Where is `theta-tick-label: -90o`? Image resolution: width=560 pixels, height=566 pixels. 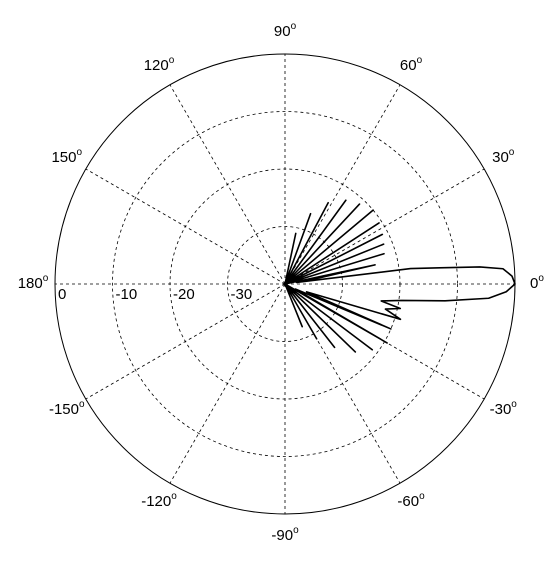
theta-tick-label: -90o is located at coordinates (285, 534).